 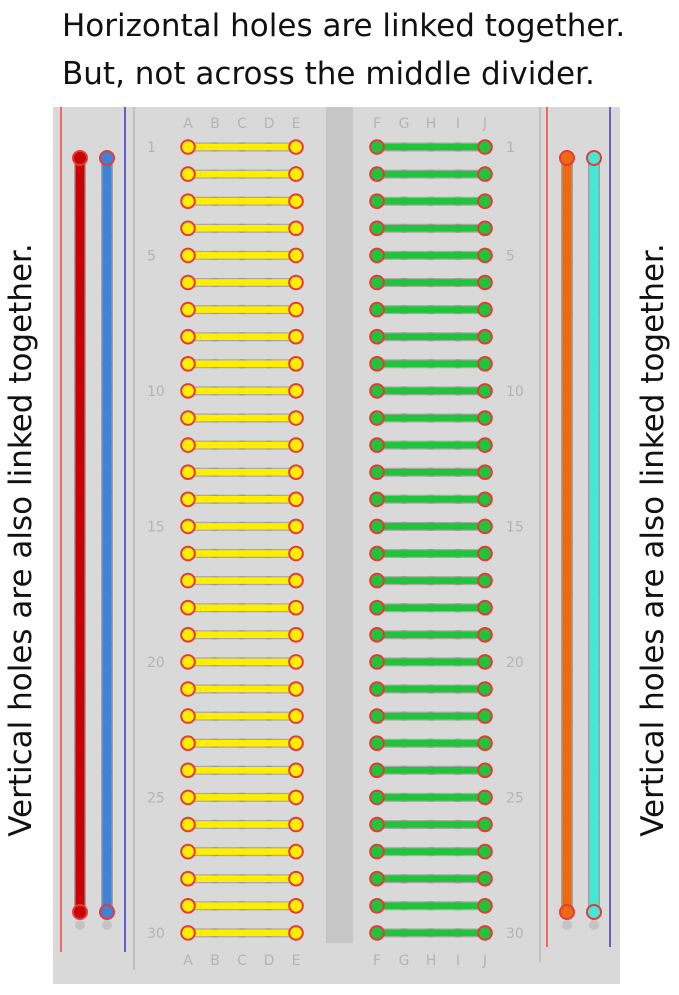 I want to click on row-link-left-18-endpoint, so click(x=296, y=607).